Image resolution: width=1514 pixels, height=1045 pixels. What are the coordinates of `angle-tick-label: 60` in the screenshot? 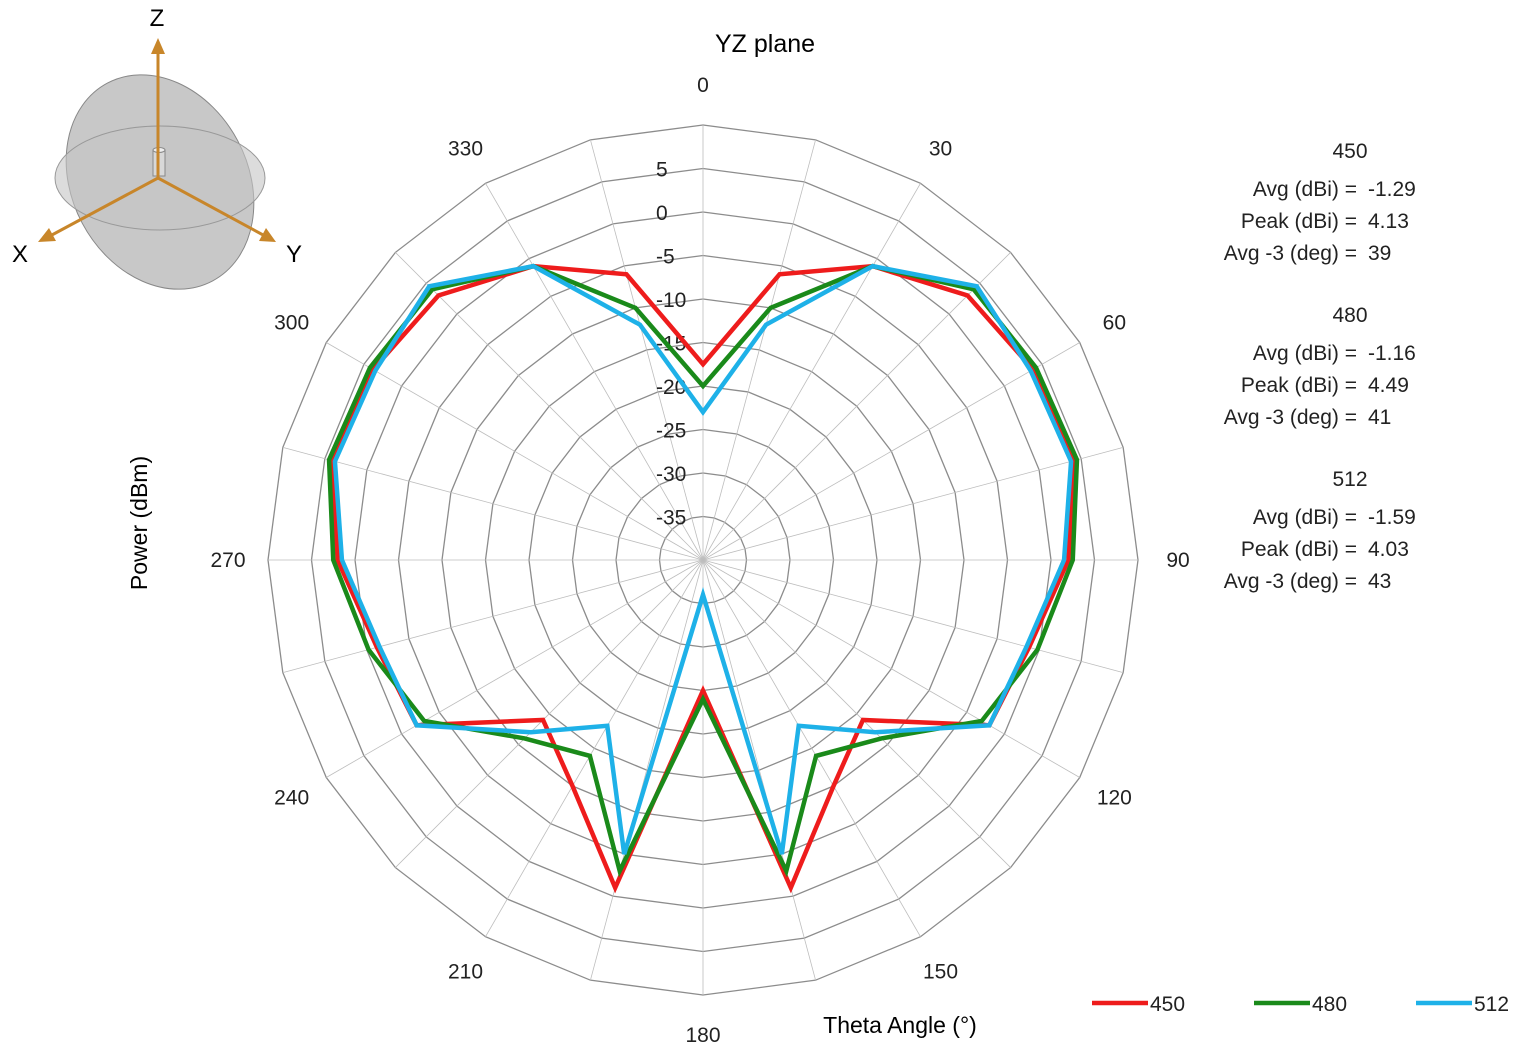 It's located at (1114, 323).